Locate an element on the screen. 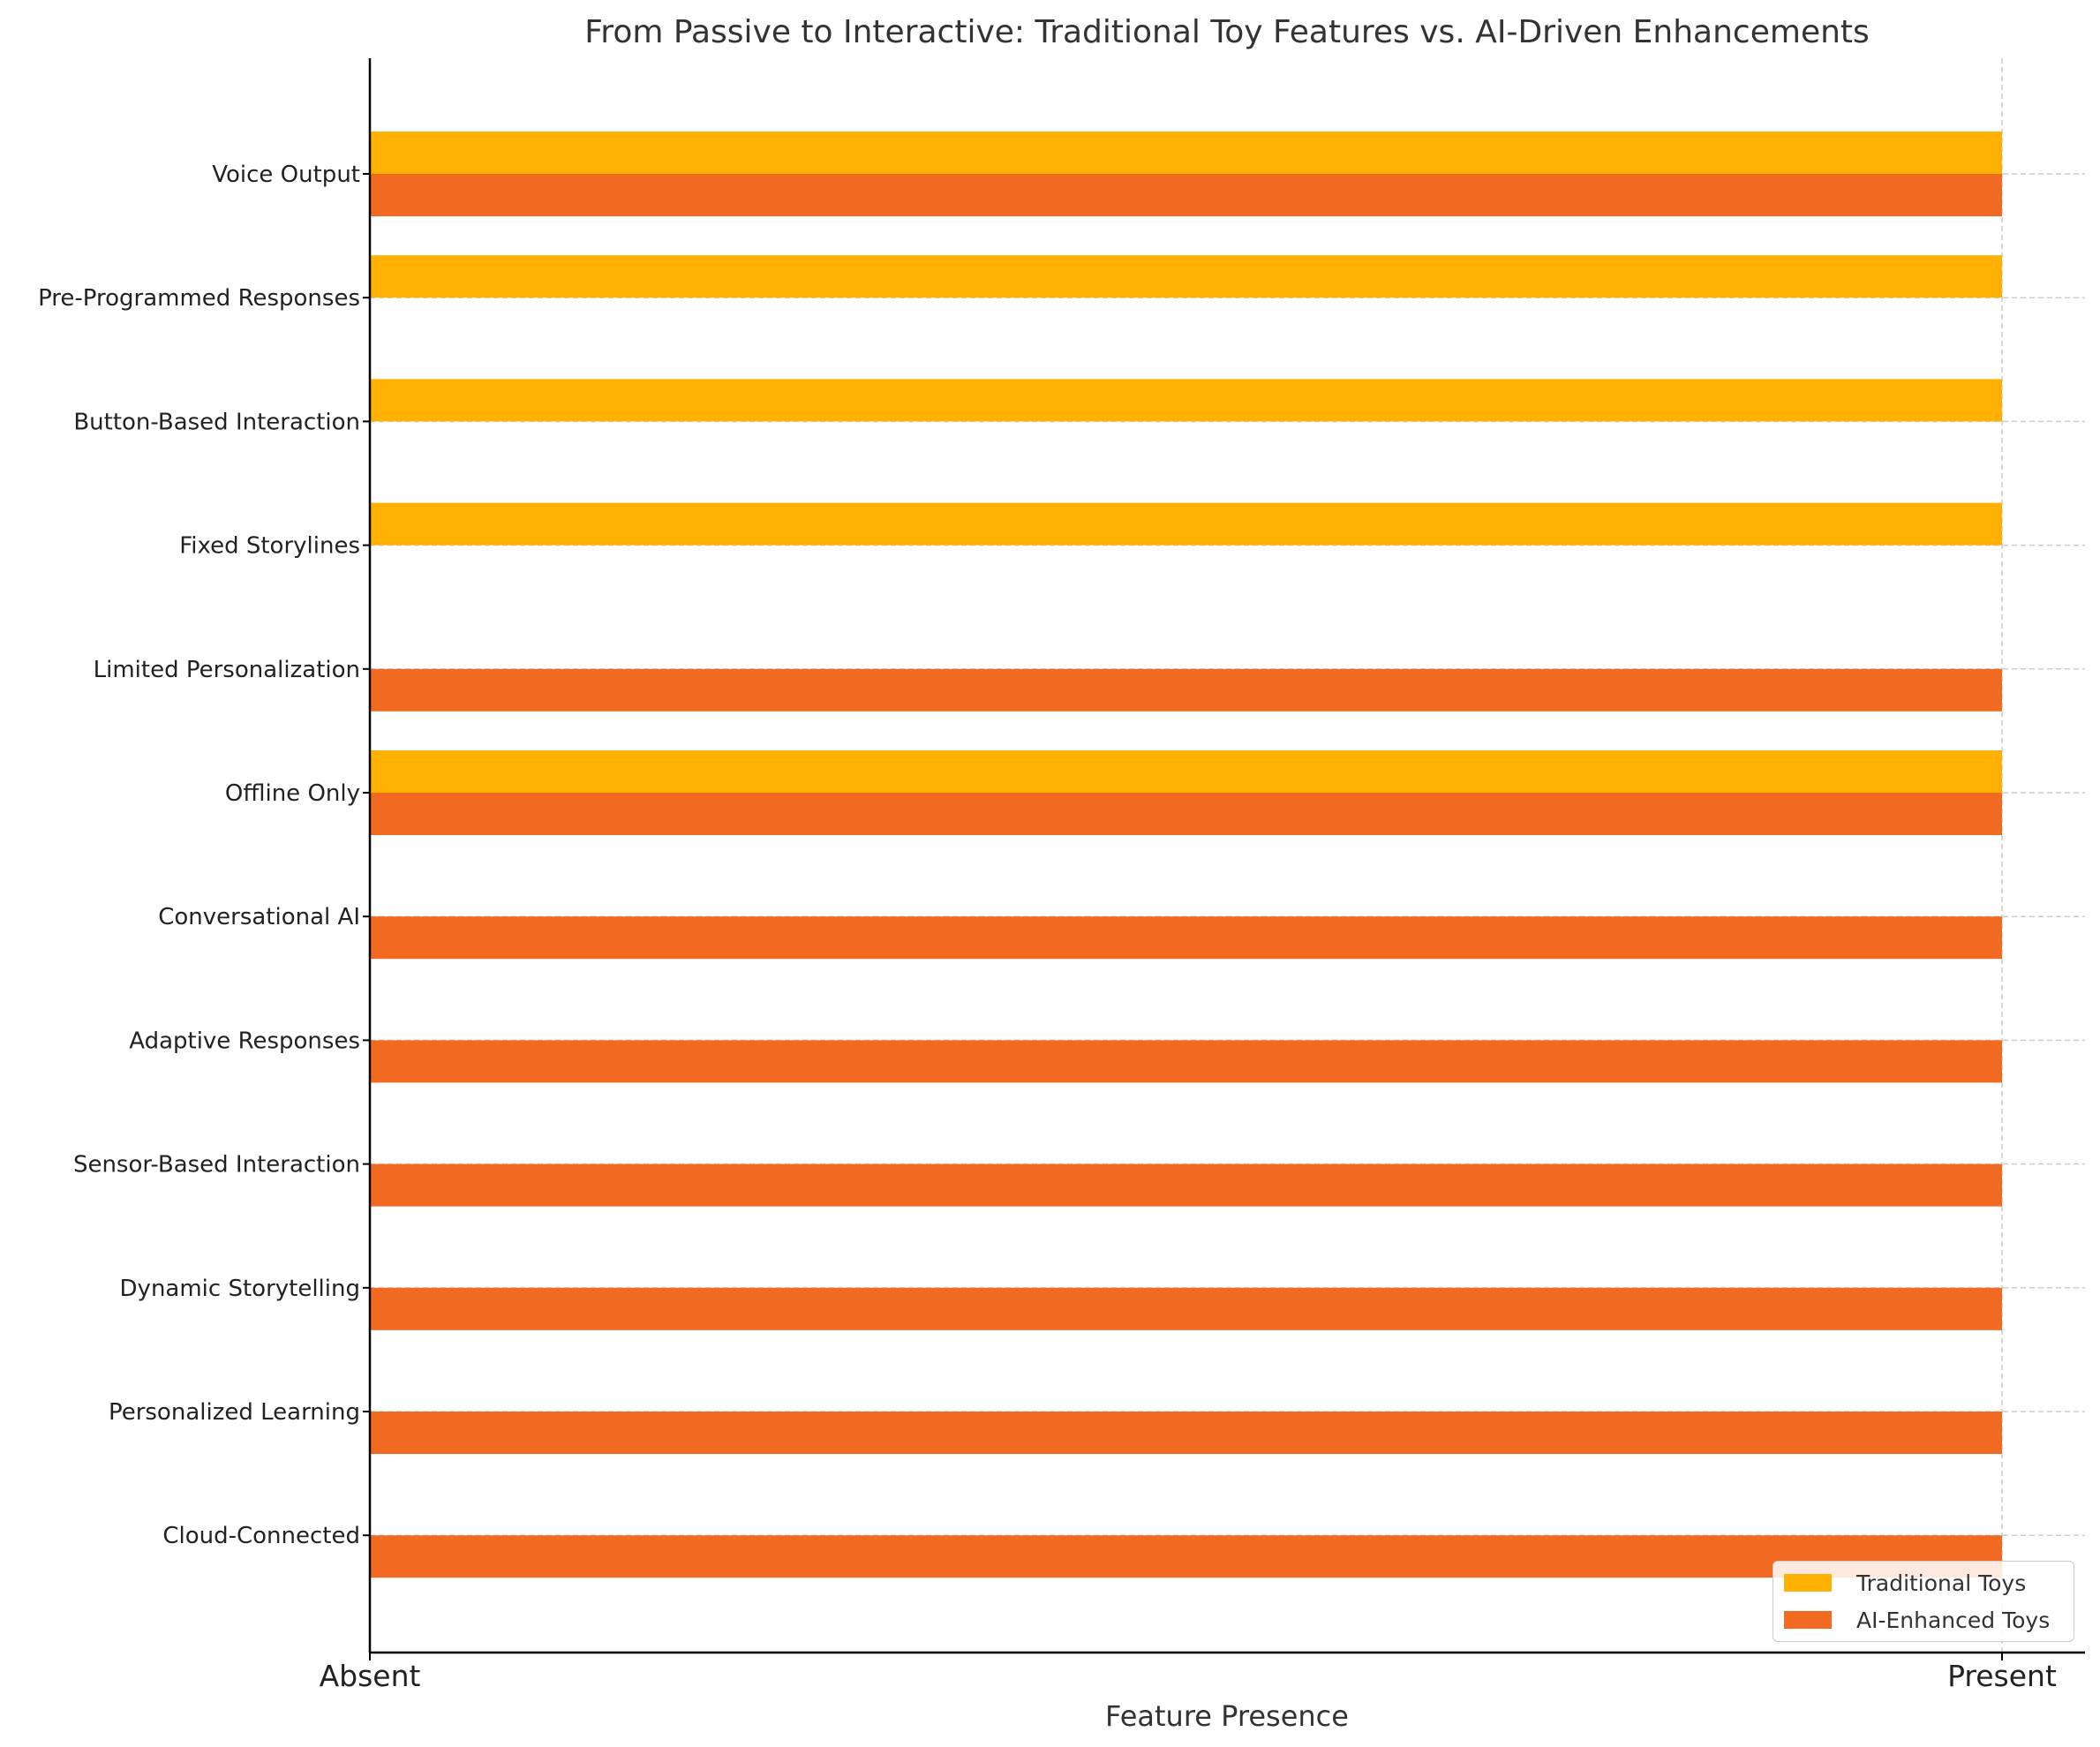 This screenshot has width=2100, height=1747. bar-ai-enhanced-toys-conversational-ai is located at coordinates (1186, 938).